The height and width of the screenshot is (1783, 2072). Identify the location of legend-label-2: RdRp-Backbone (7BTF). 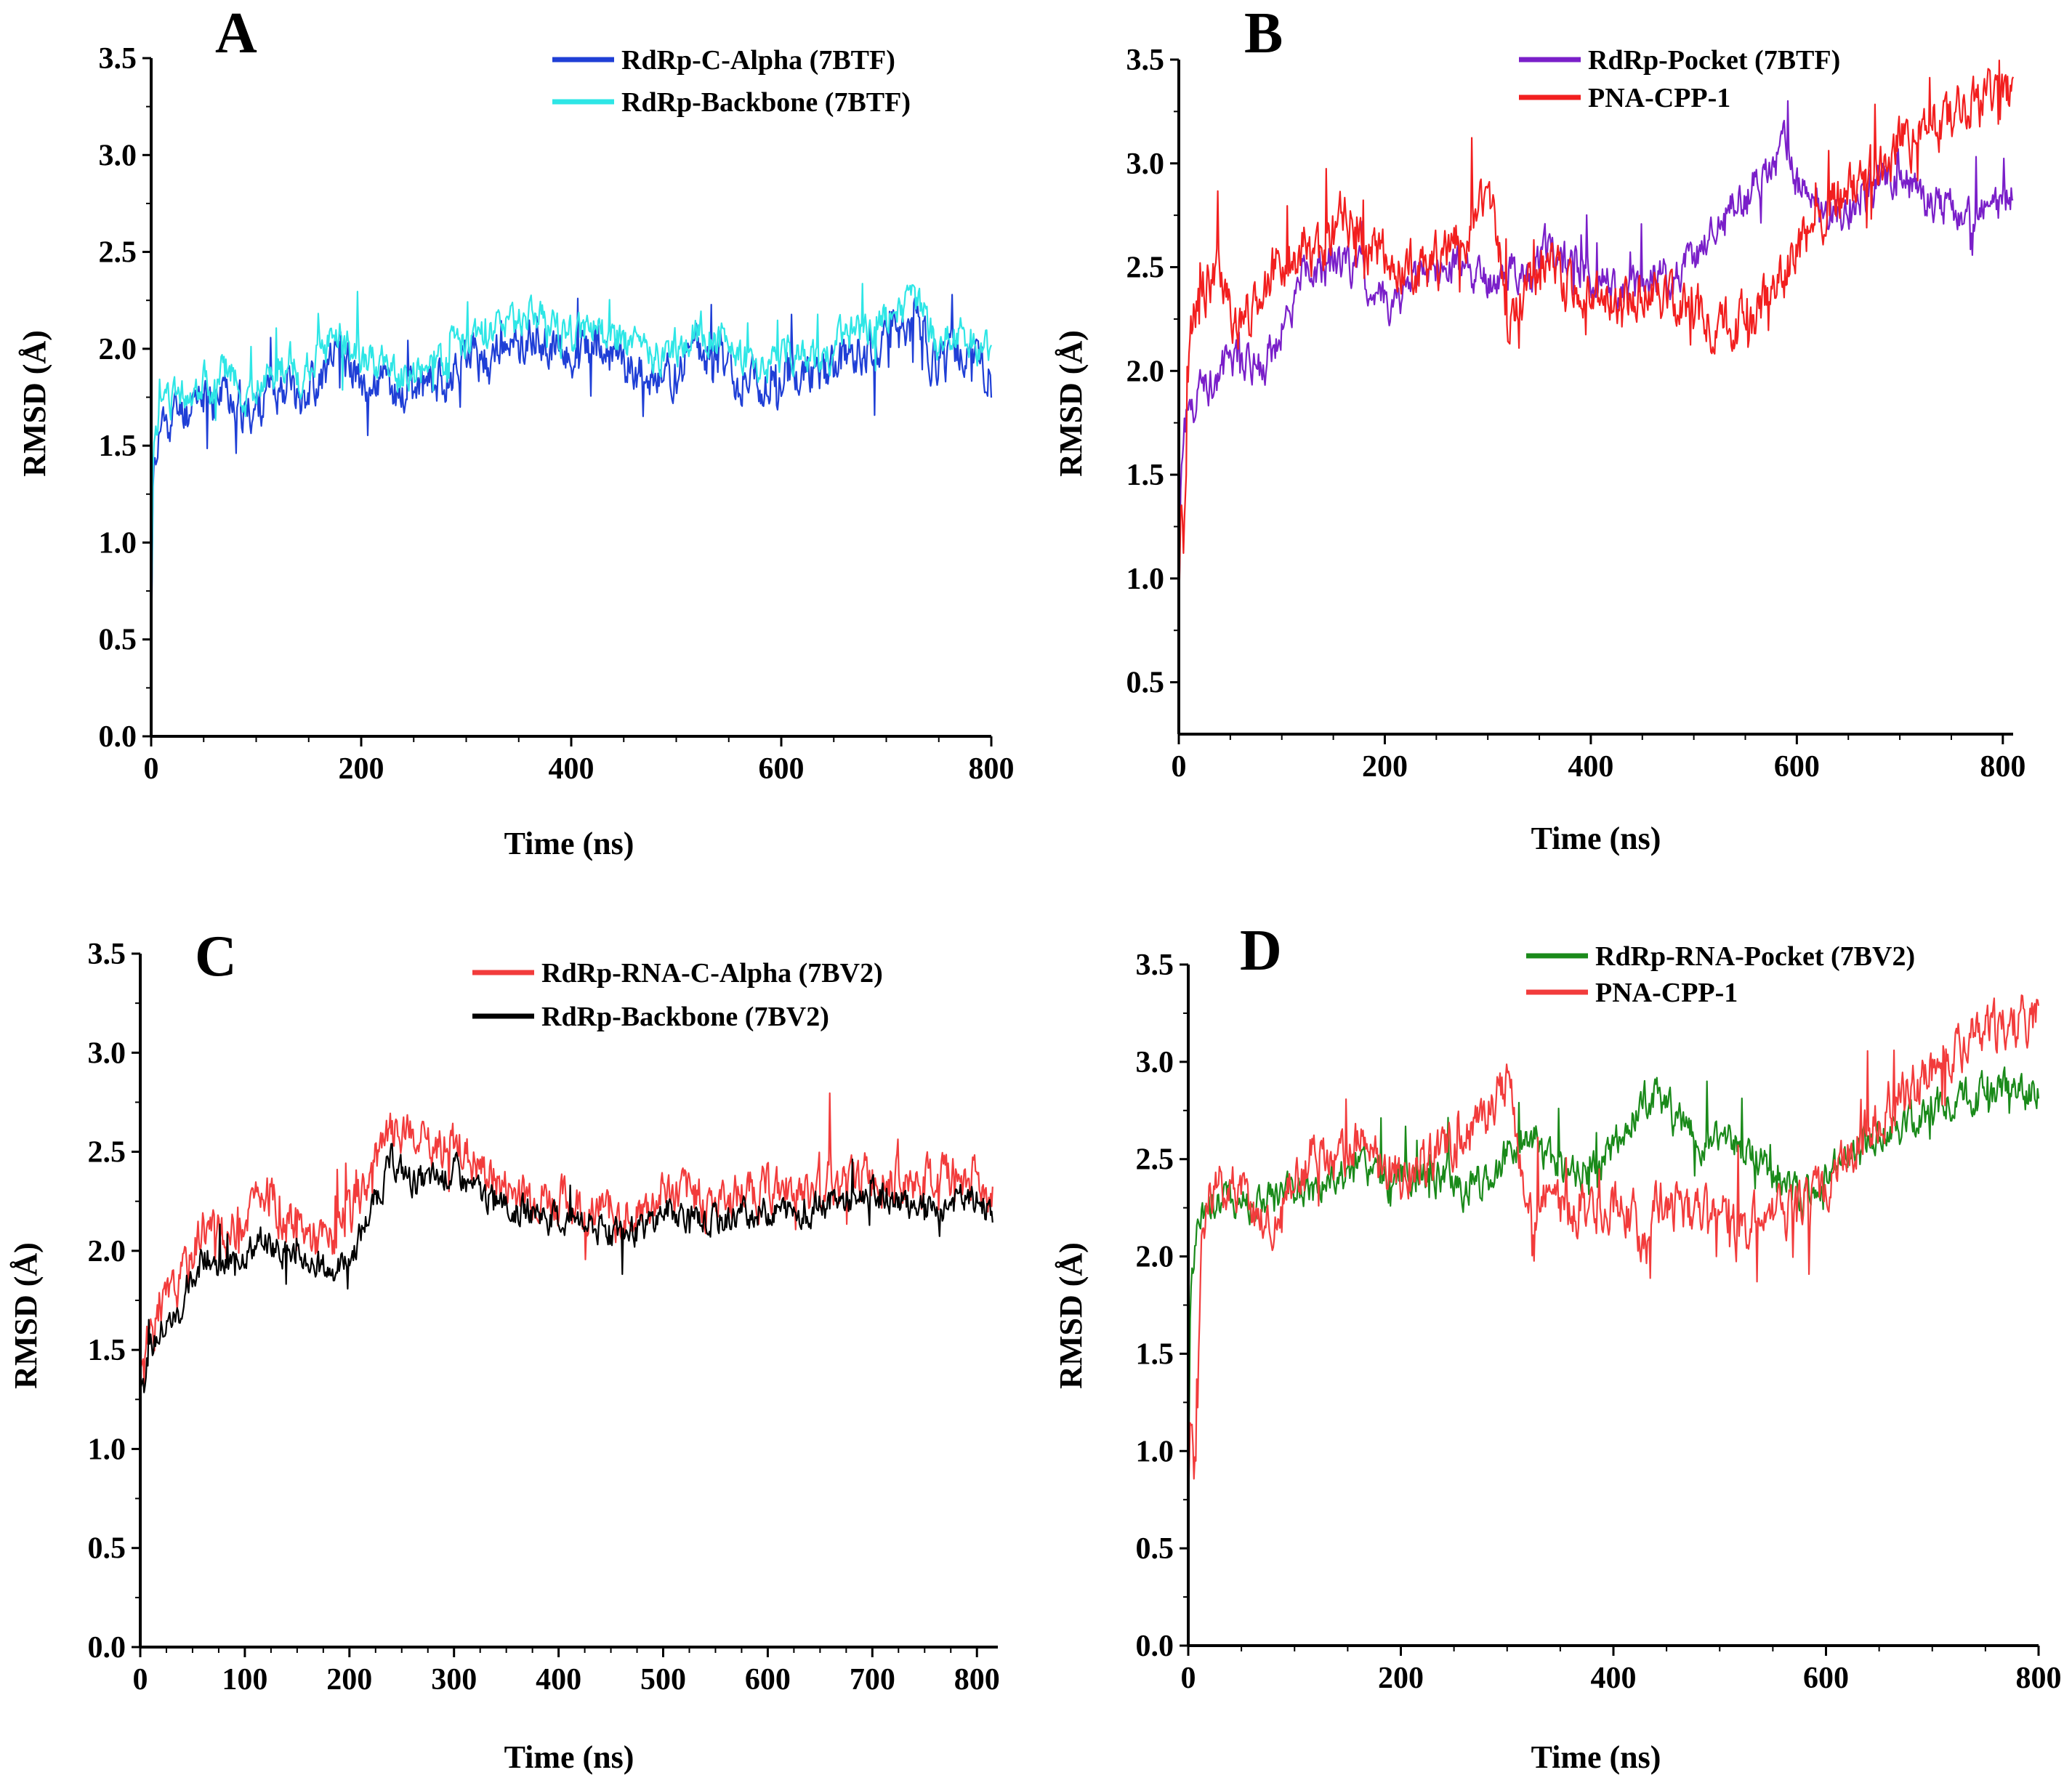
(766, 102).